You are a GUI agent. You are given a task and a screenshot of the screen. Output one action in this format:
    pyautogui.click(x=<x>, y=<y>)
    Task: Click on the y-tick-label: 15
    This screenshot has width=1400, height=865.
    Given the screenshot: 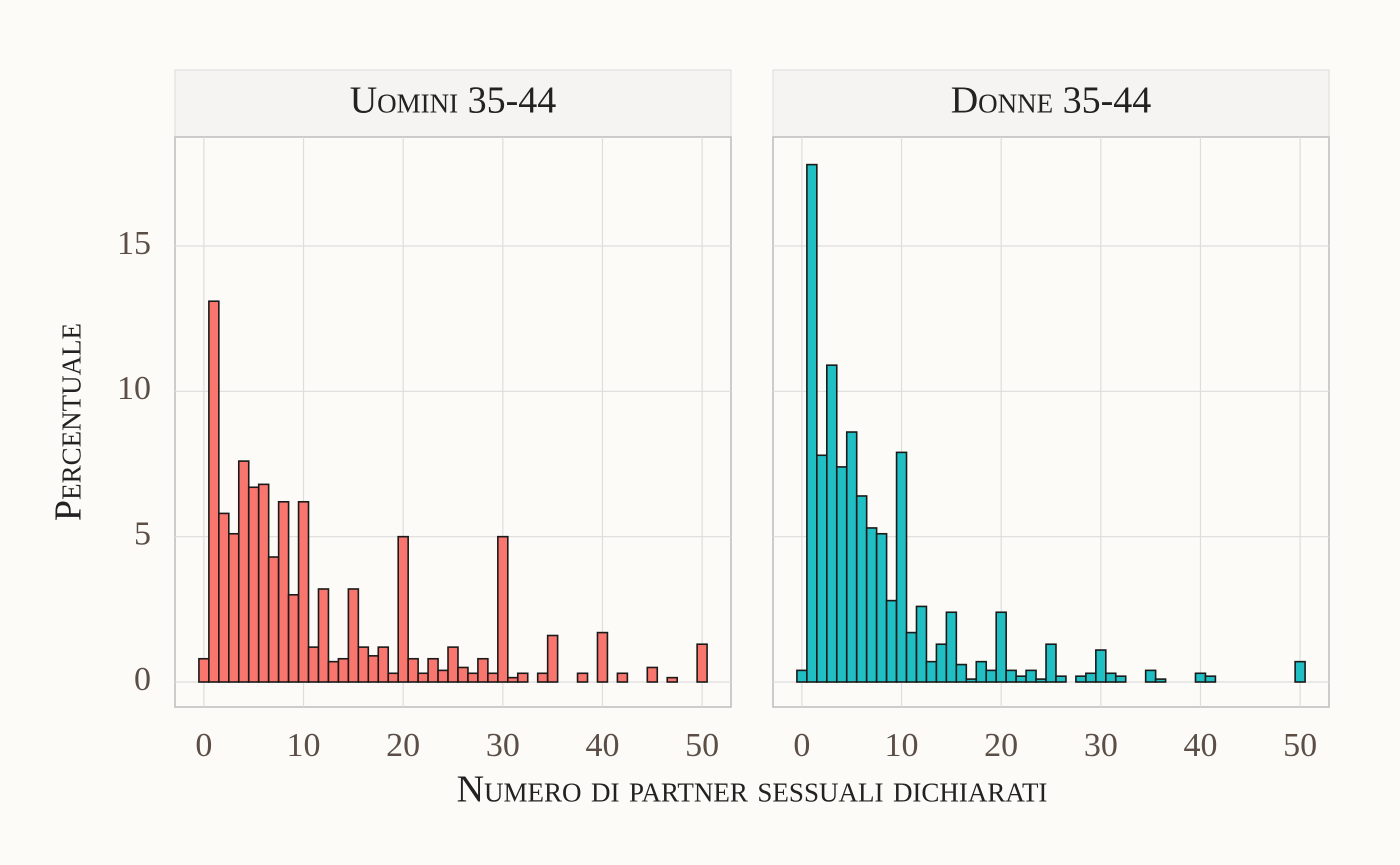 What is the action you would take?
    pyautogui.click(x=134, y=243)
    